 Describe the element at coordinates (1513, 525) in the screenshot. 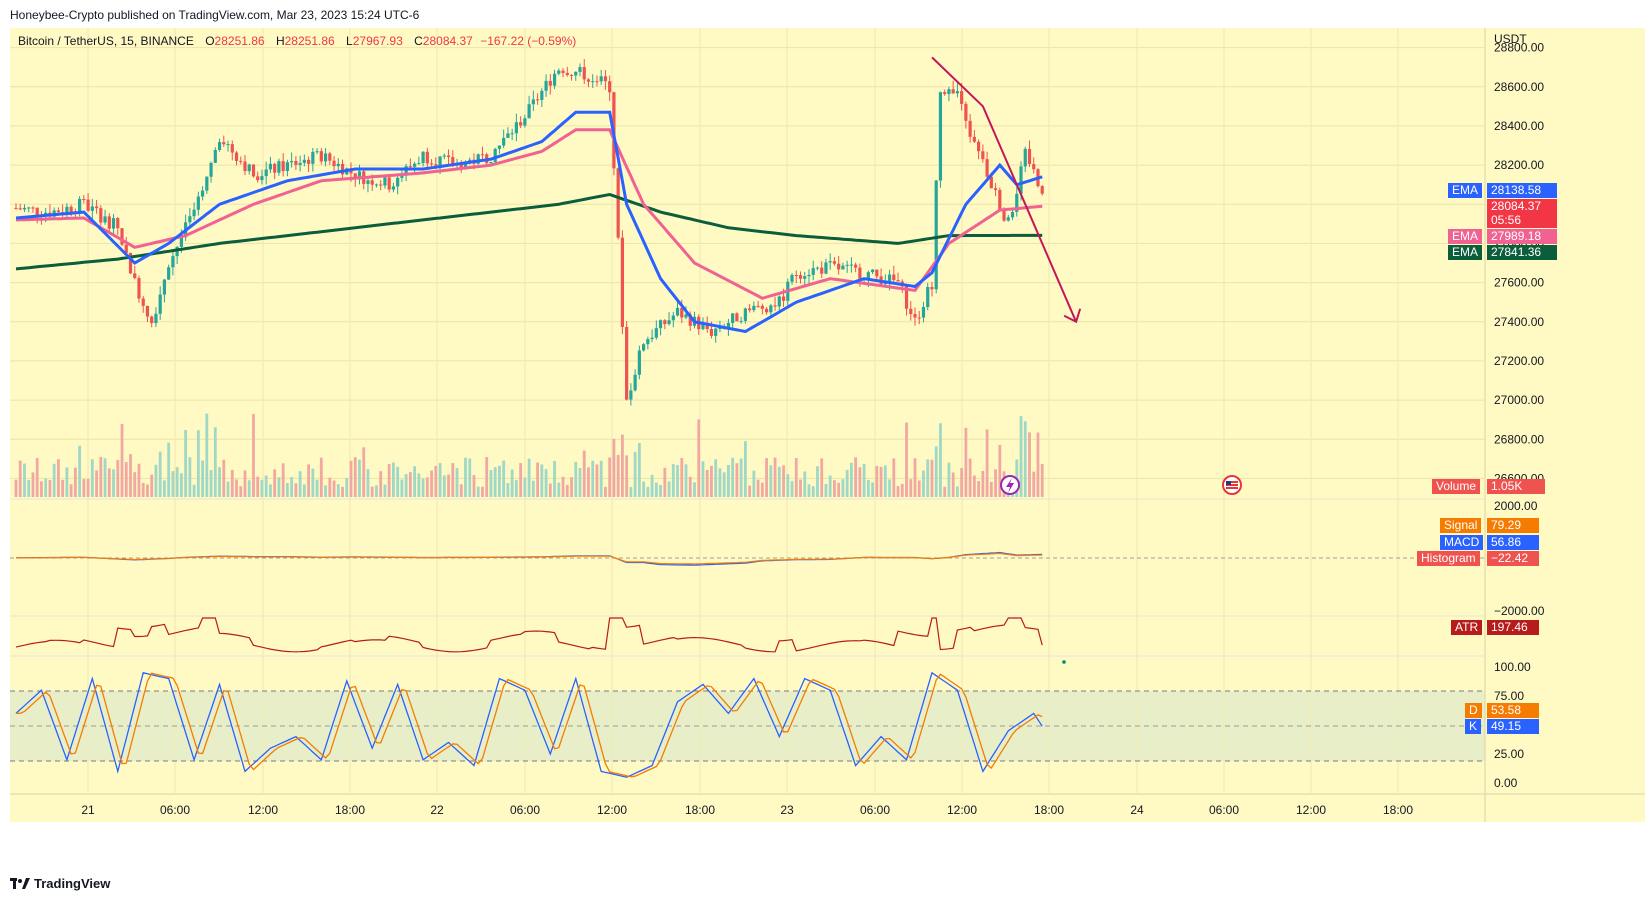

I see `signal-tag-value: 79.29` at that location.